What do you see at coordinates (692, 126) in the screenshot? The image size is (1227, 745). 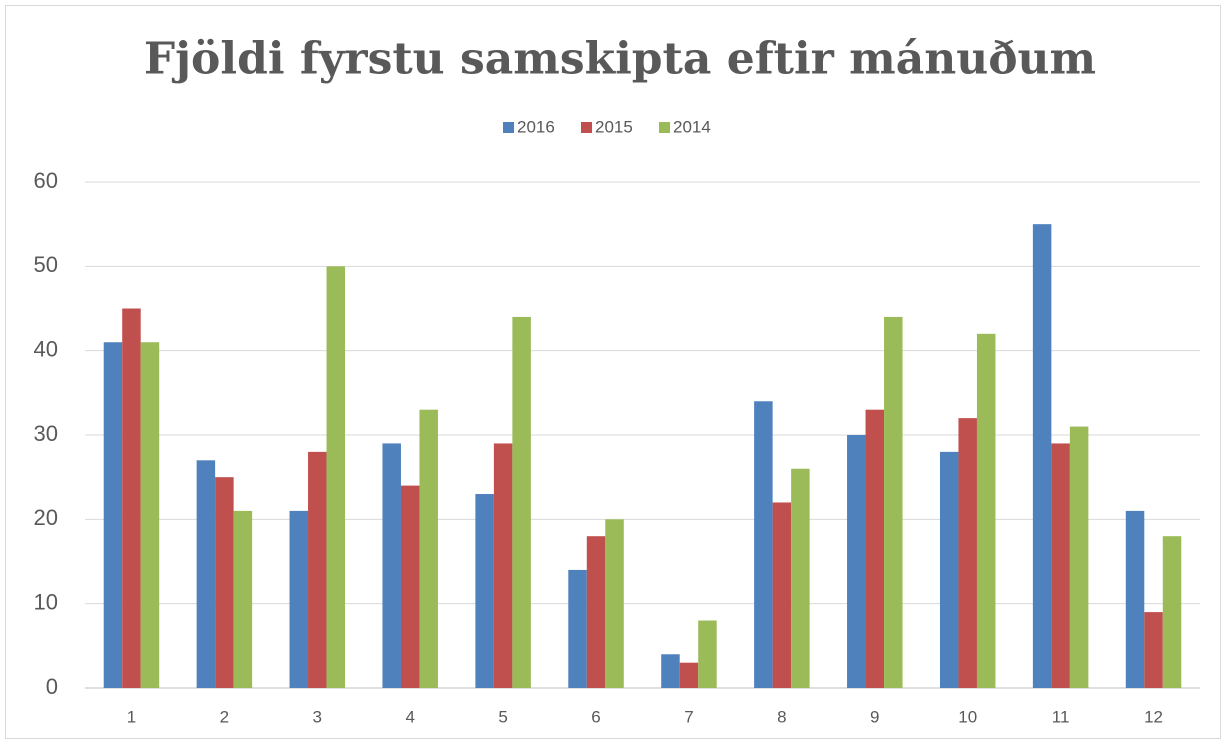 I see `legend-label: 2014` at bounding box center [692, 126].